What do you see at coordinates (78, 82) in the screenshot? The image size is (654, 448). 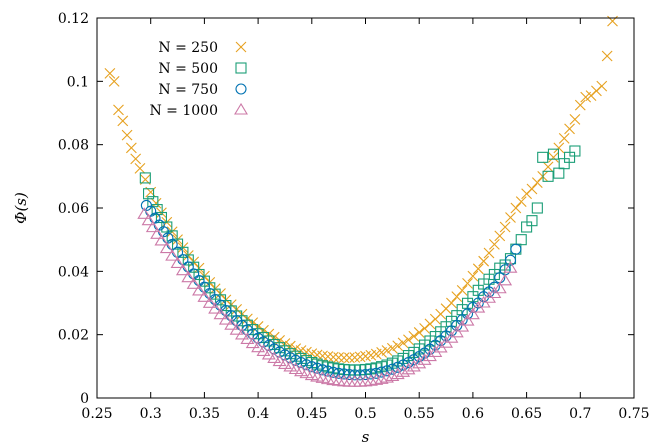 I see `y-tick-label-5: 0.1` at bounding box center [78, 82].